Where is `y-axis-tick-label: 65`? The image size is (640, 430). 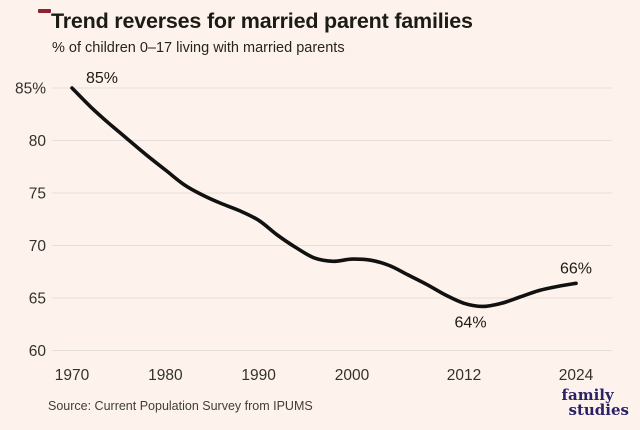 y-axis-tick-label: 65 is located at coordinates (37, 299).